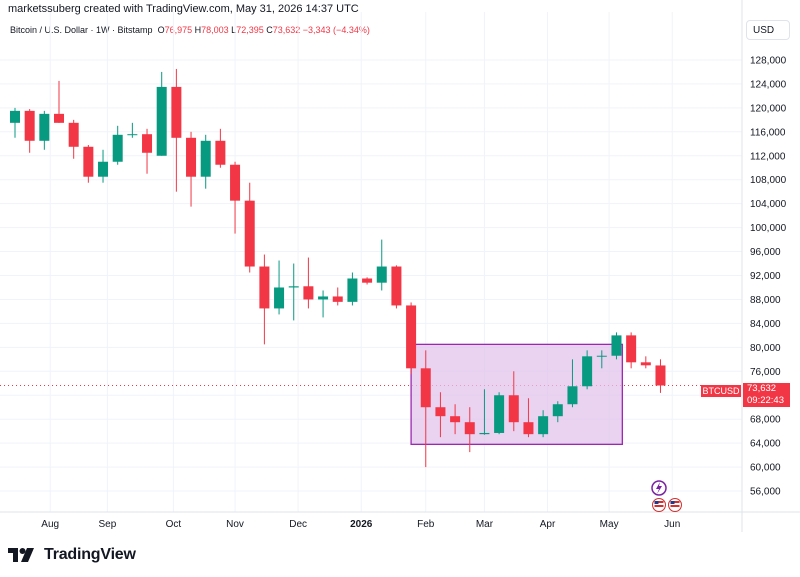 The image size is (800, 577). What do you see at coordinates (286, 30) in the screenshot?
I see `close-value: 73,632` at bounding box center [286, 30].